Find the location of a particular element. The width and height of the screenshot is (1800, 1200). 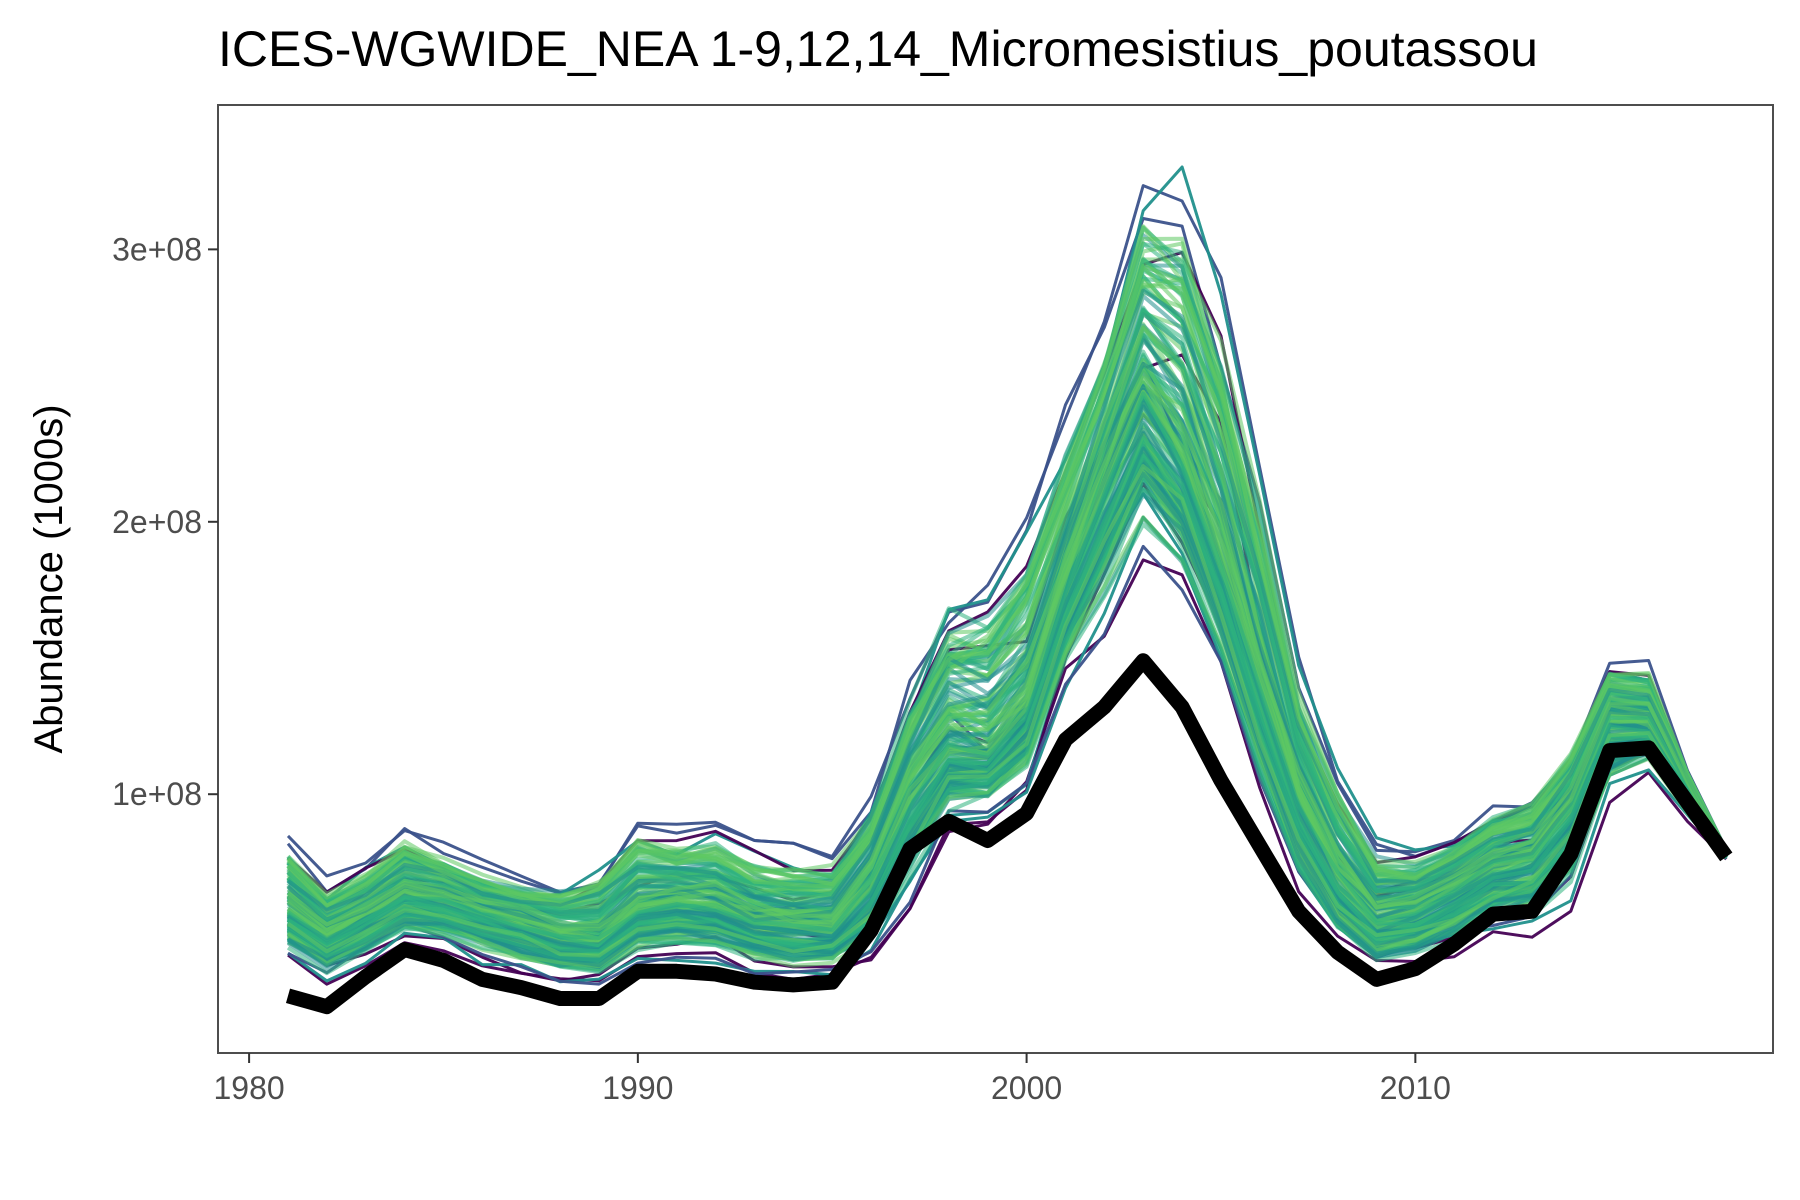

y-tick-label: 2e+08 is located at coordinates (157, 522).